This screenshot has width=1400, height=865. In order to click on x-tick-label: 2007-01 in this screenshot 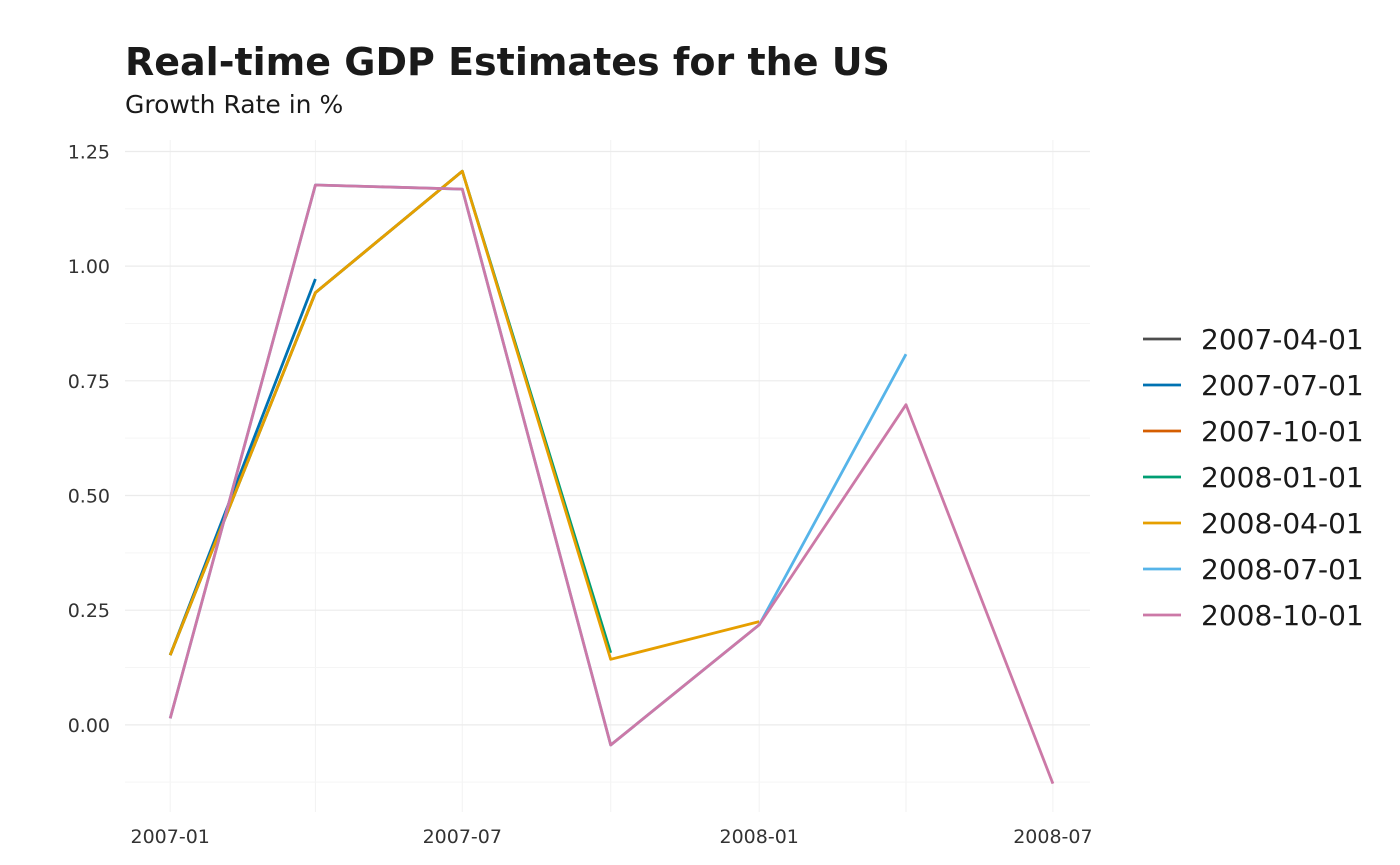, I will do `click(169, 837)`.